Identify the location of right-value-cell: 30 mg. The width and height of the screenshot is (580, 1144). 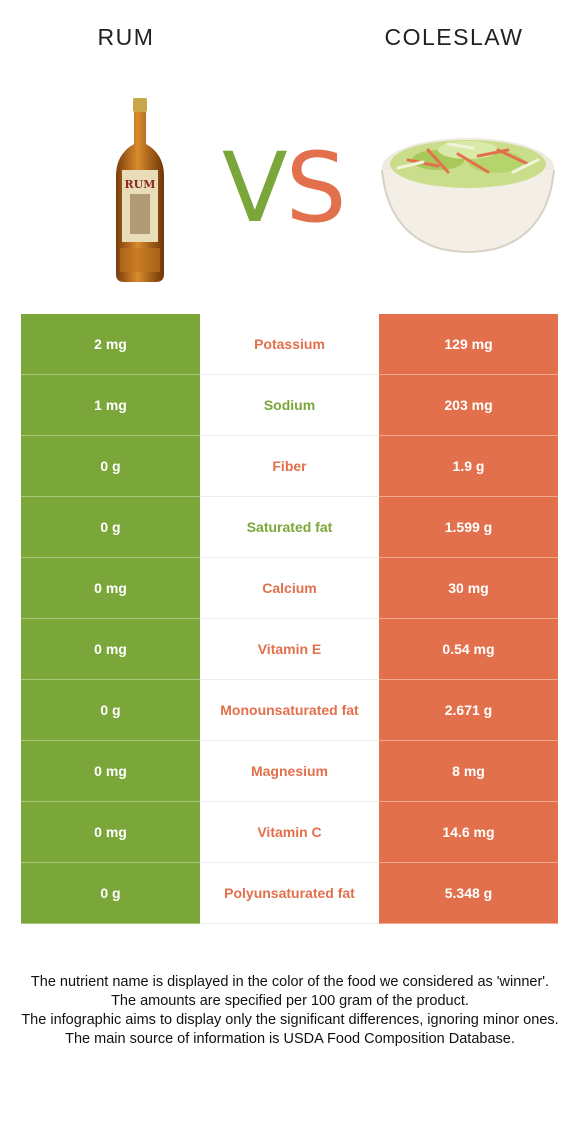
(468, 588).